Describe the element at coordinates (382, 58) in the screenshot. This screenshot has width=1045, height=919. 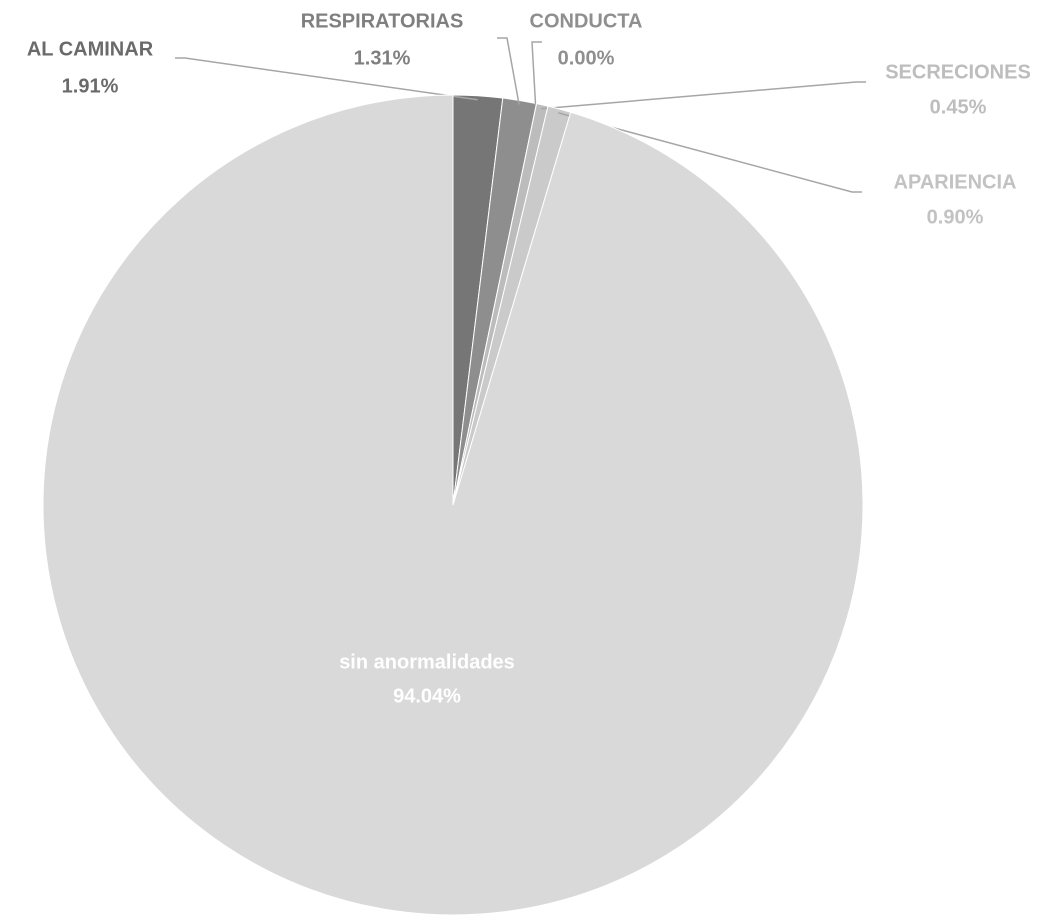
I see `slice-value-label: 1.31%` at that location.